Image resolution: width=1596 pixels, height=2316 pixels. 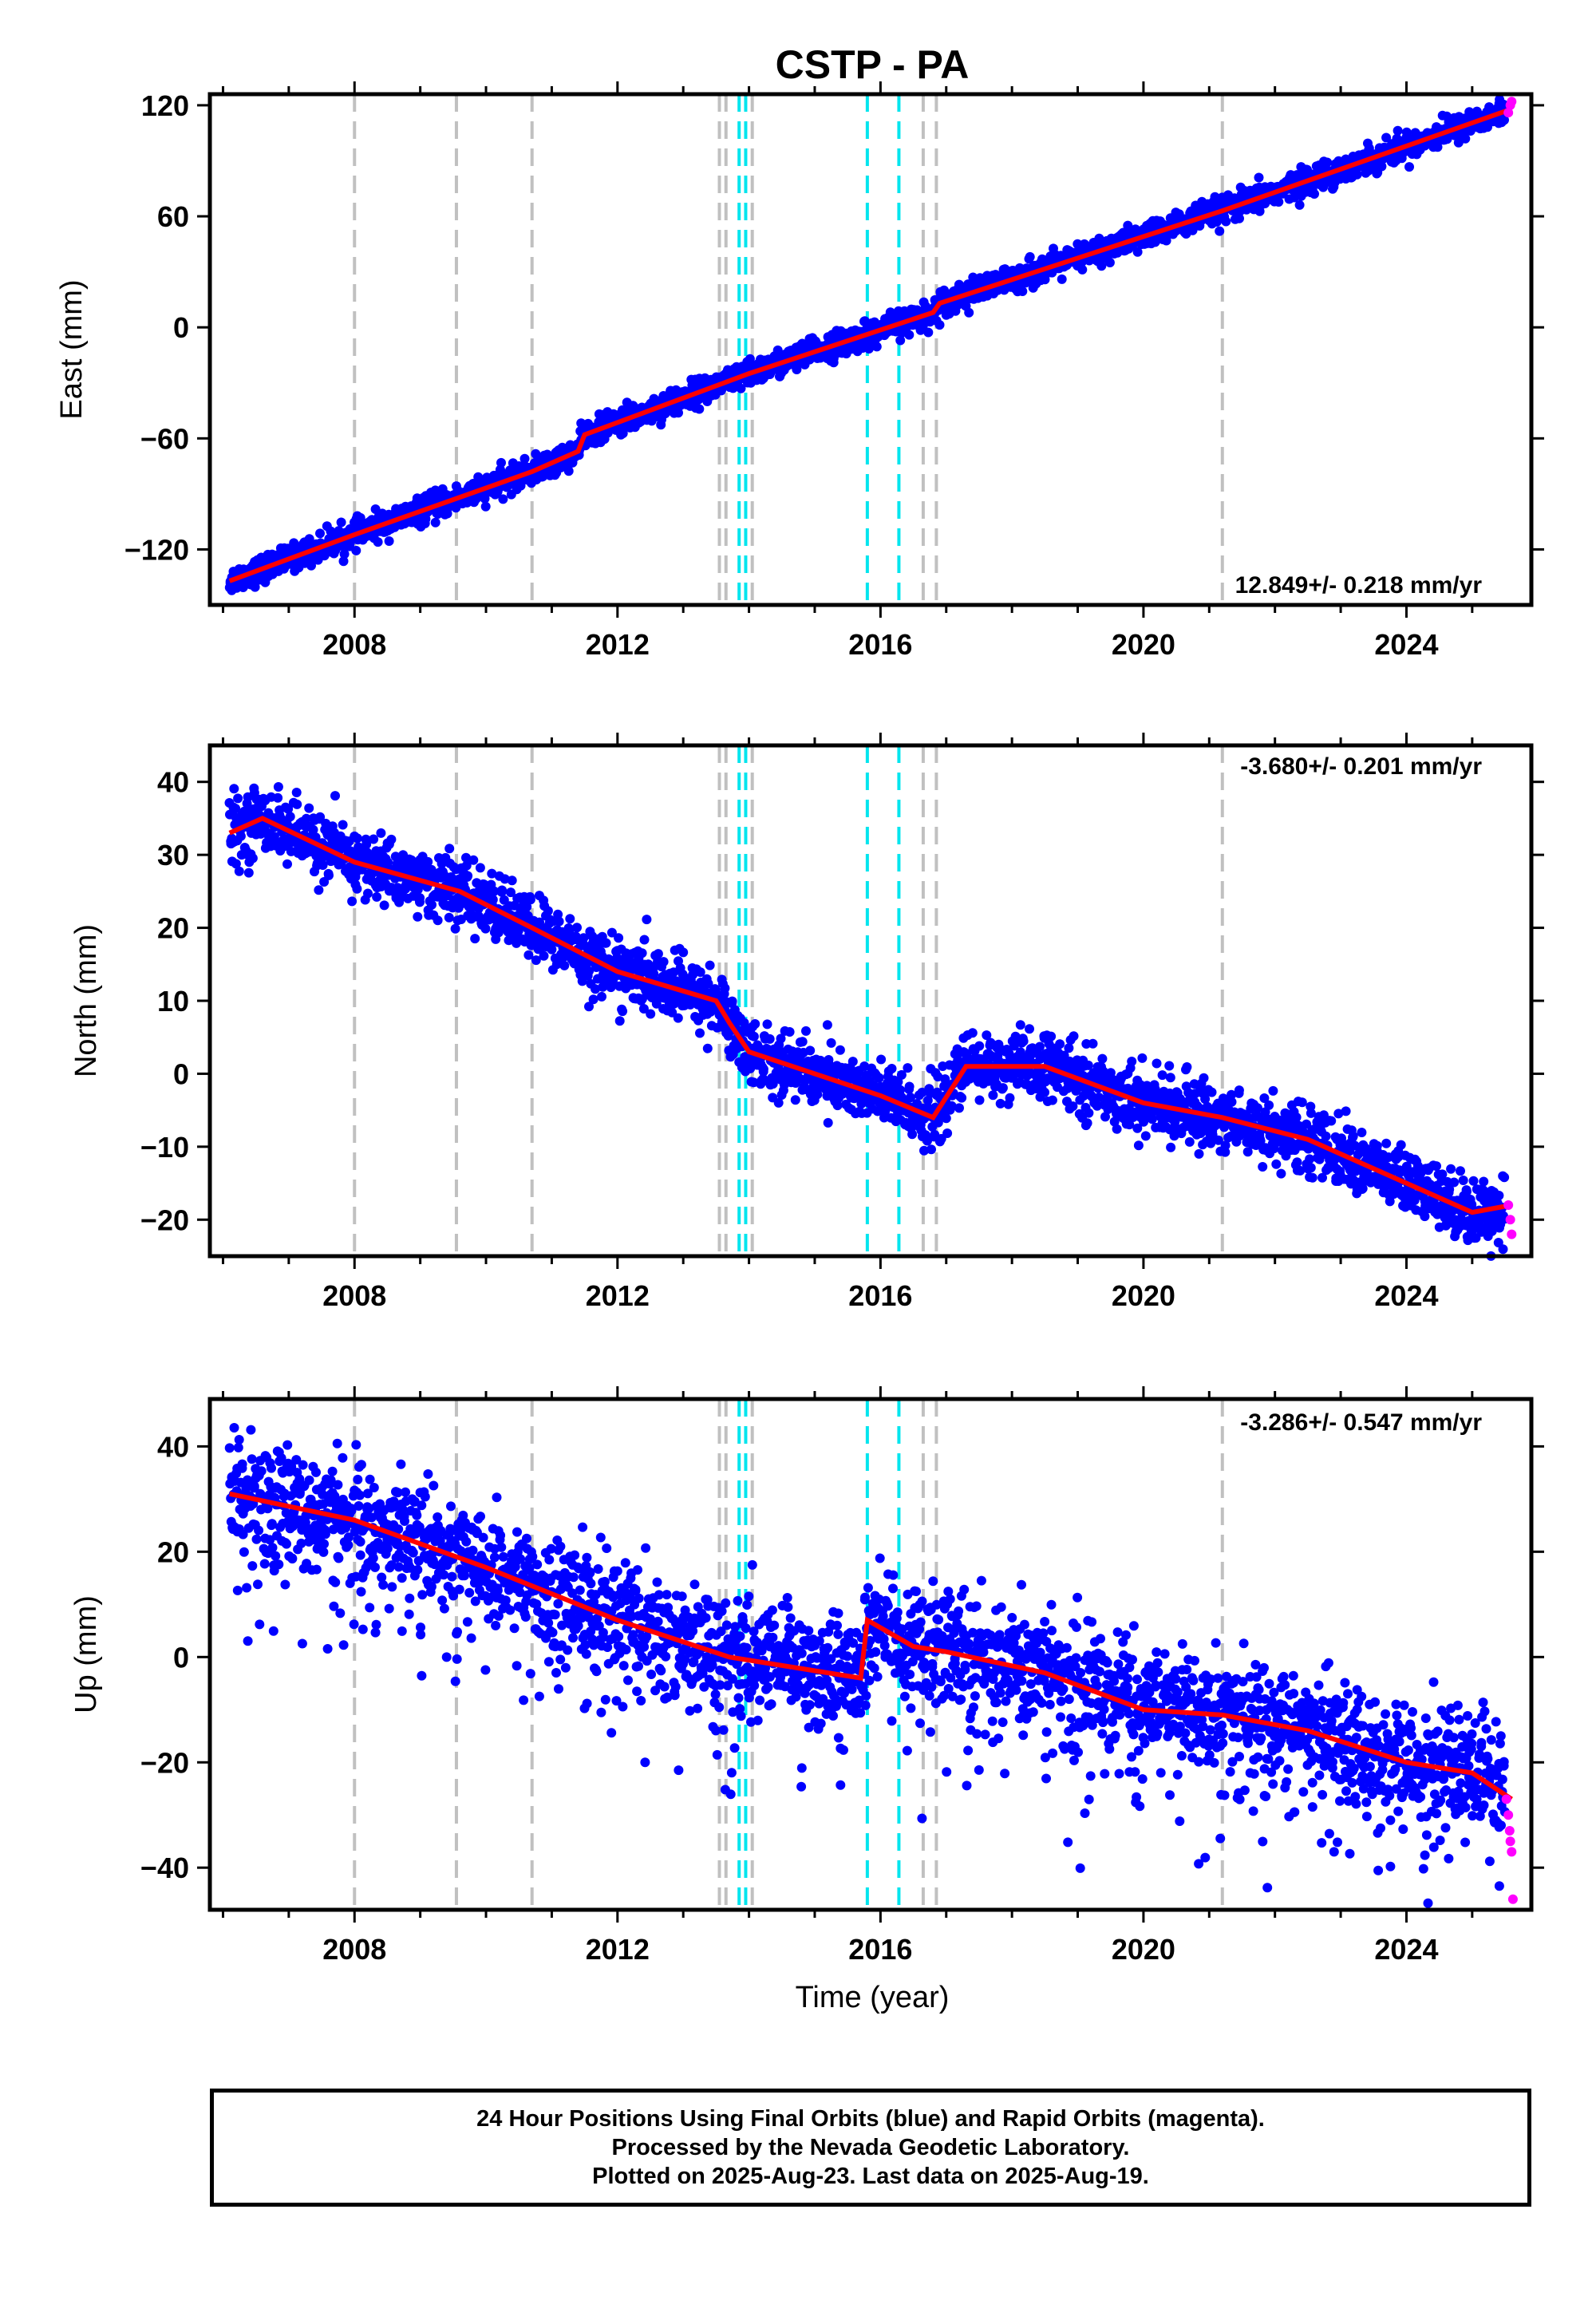 I want to click on east-y-axis-label: East (mm), so click(x=72, y=349).